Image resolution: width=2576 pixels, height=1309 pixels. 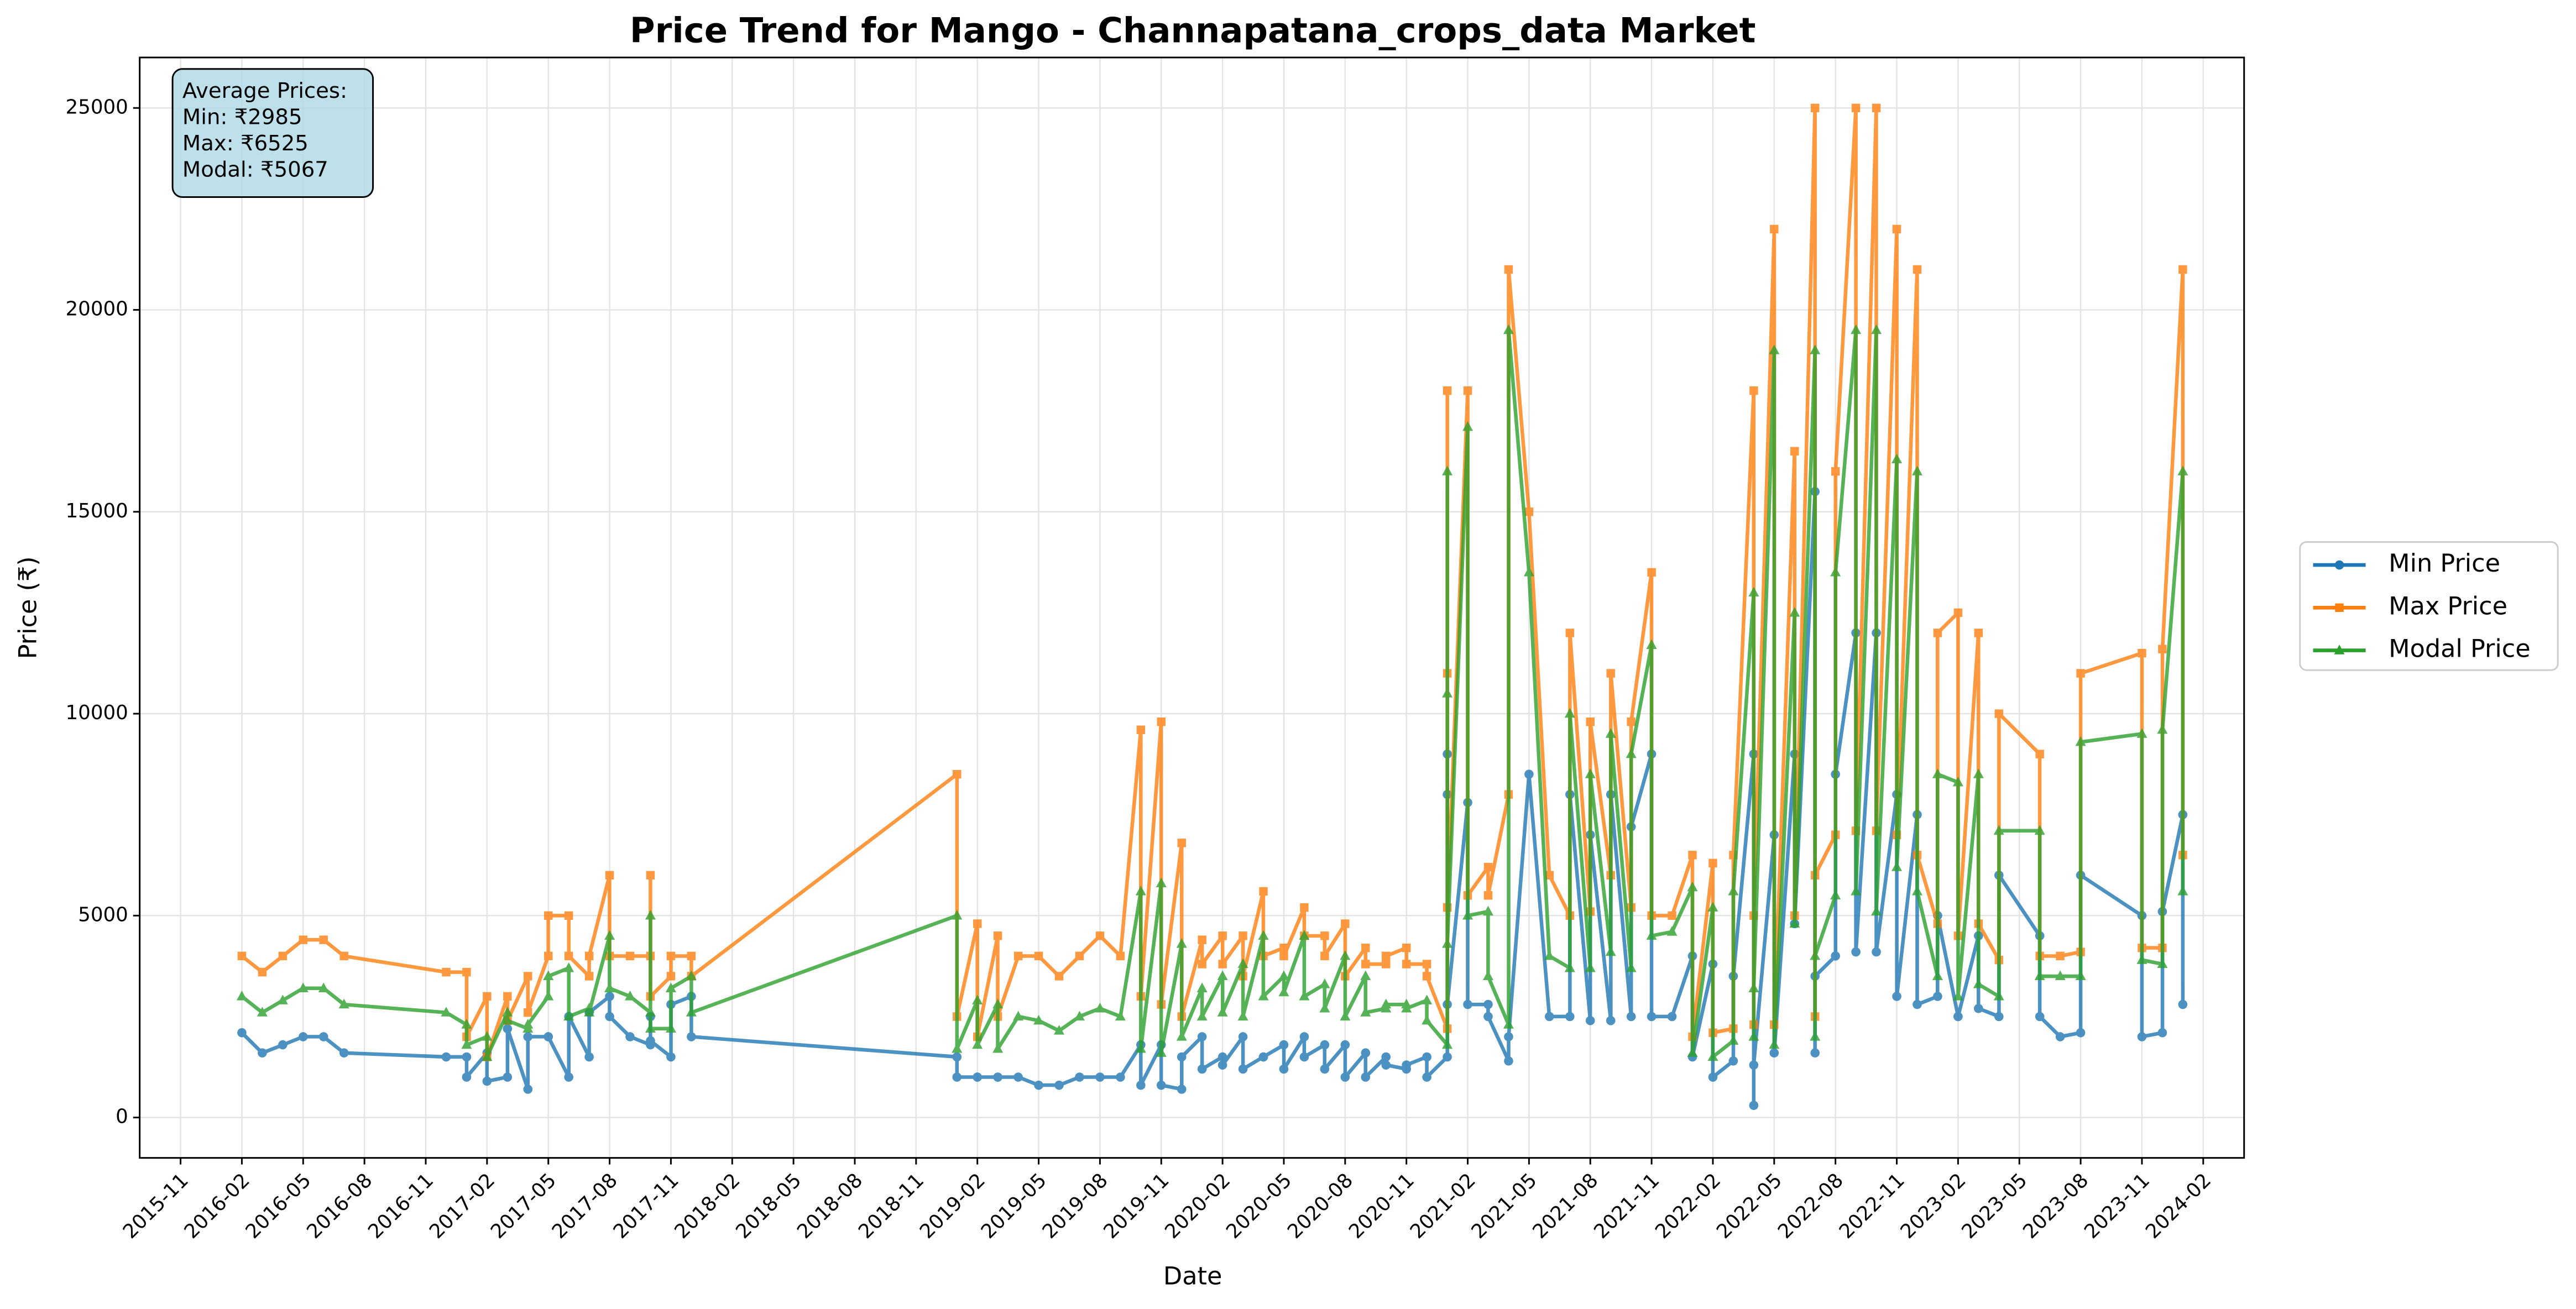 I want to click on y-tick-label: 5000, so click(x=103, y=914).